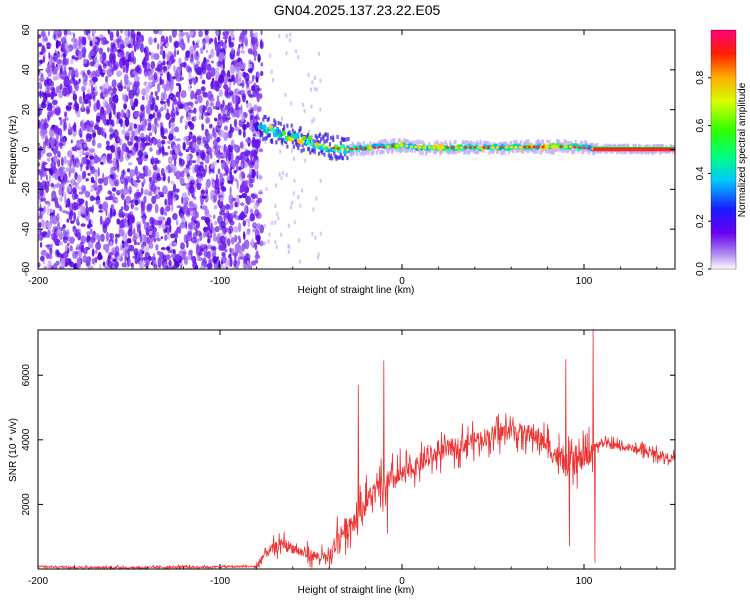 The height and width of the screenshot is (600, 750). Describe the element at coordinates (284, 133) in the screenshot. I see `track-blob` at that location.